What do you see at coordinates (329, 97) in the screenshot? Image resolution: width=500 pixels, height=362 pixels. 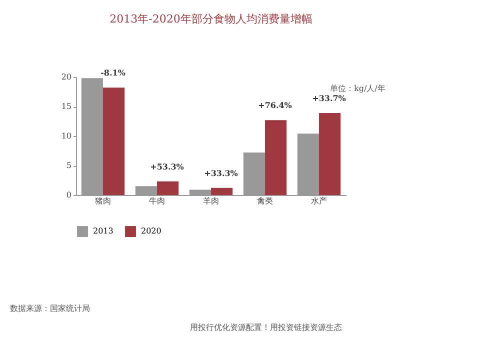 I see `annotation: +33.7%` at bounding box center [329, 97].